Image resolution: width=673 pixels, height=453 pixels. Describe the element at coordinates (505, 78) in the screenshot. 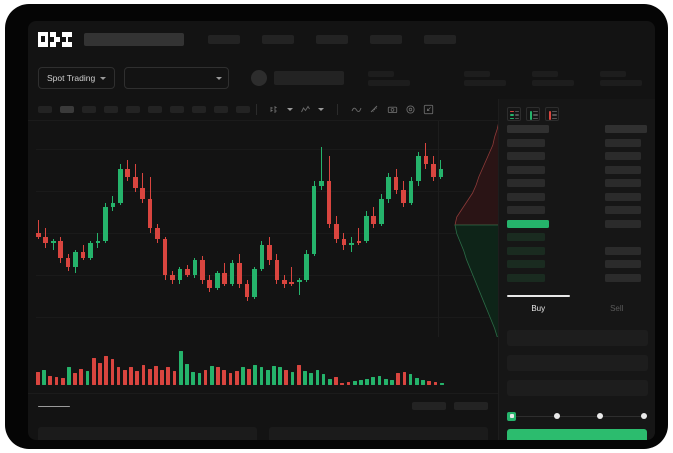

I see `market-stats` at that location.